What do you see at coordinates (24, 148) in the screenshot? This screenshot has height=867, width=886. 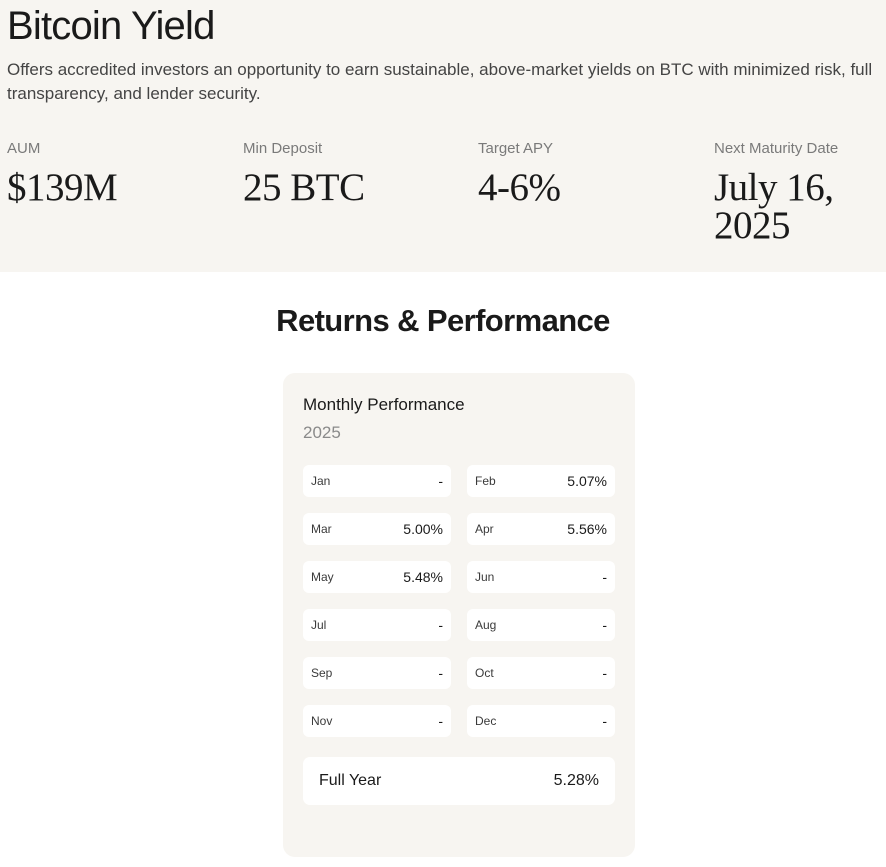 I see `stat-label: AUM` at bounding box center [24, 148].